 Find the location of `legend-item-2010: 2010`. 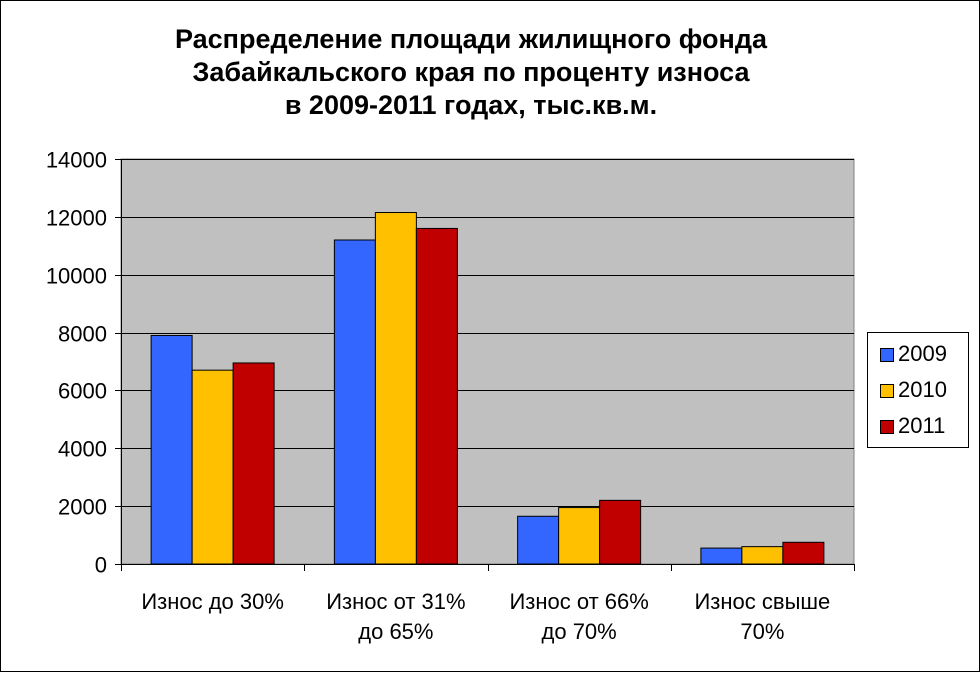

legend-item-2010: 2010 is located at coordinates (918, 391).